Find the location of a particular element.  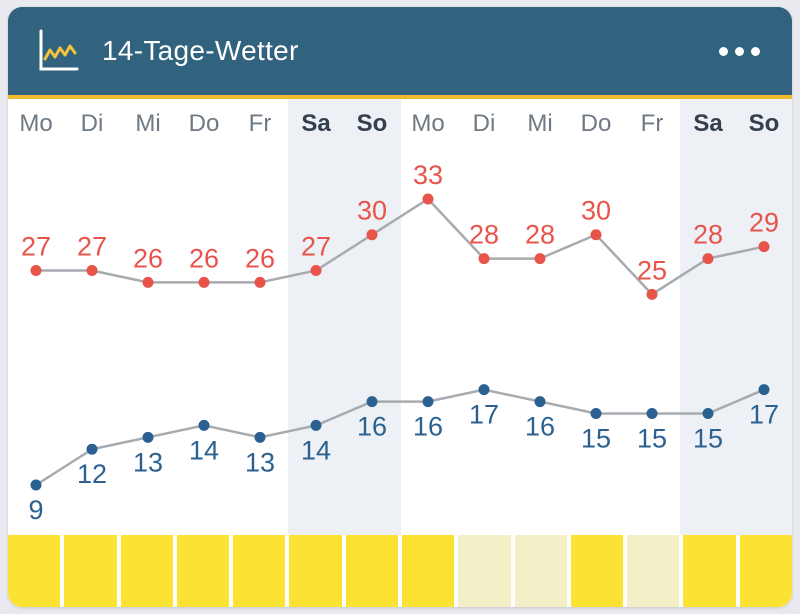

high-temp-value: 33 is located at coordinates (428, 175).